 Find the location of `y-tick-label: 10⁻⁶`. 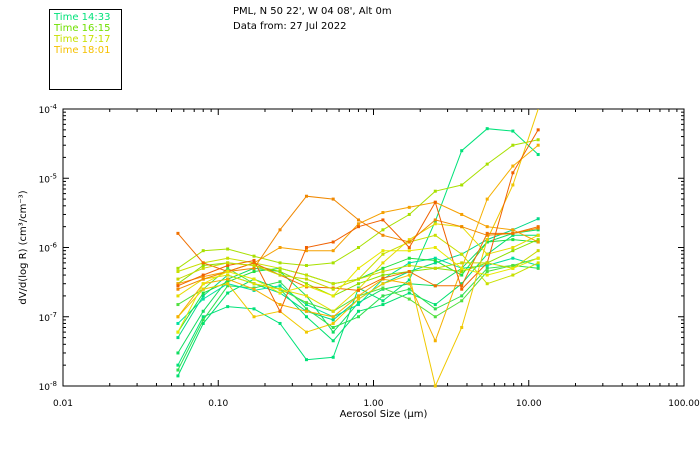

y-tick-label: 10⁻⁶ is located at coordinates (48, 248).